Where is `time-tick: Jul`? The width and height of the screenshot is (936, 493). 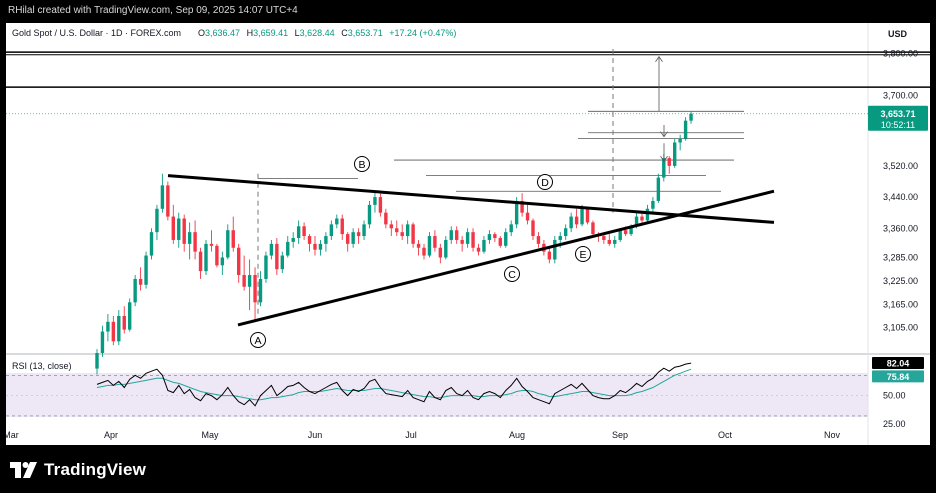 time-tick: Jul is located at coordinates (411, 435).